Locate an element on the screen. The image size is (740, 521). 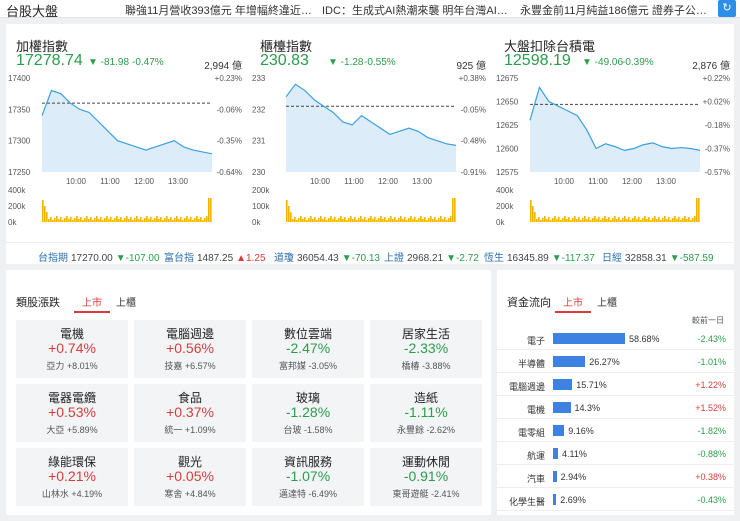
fund-flow-row: 電零組 9.16% -1.82% is located at coordinates (615, 431).